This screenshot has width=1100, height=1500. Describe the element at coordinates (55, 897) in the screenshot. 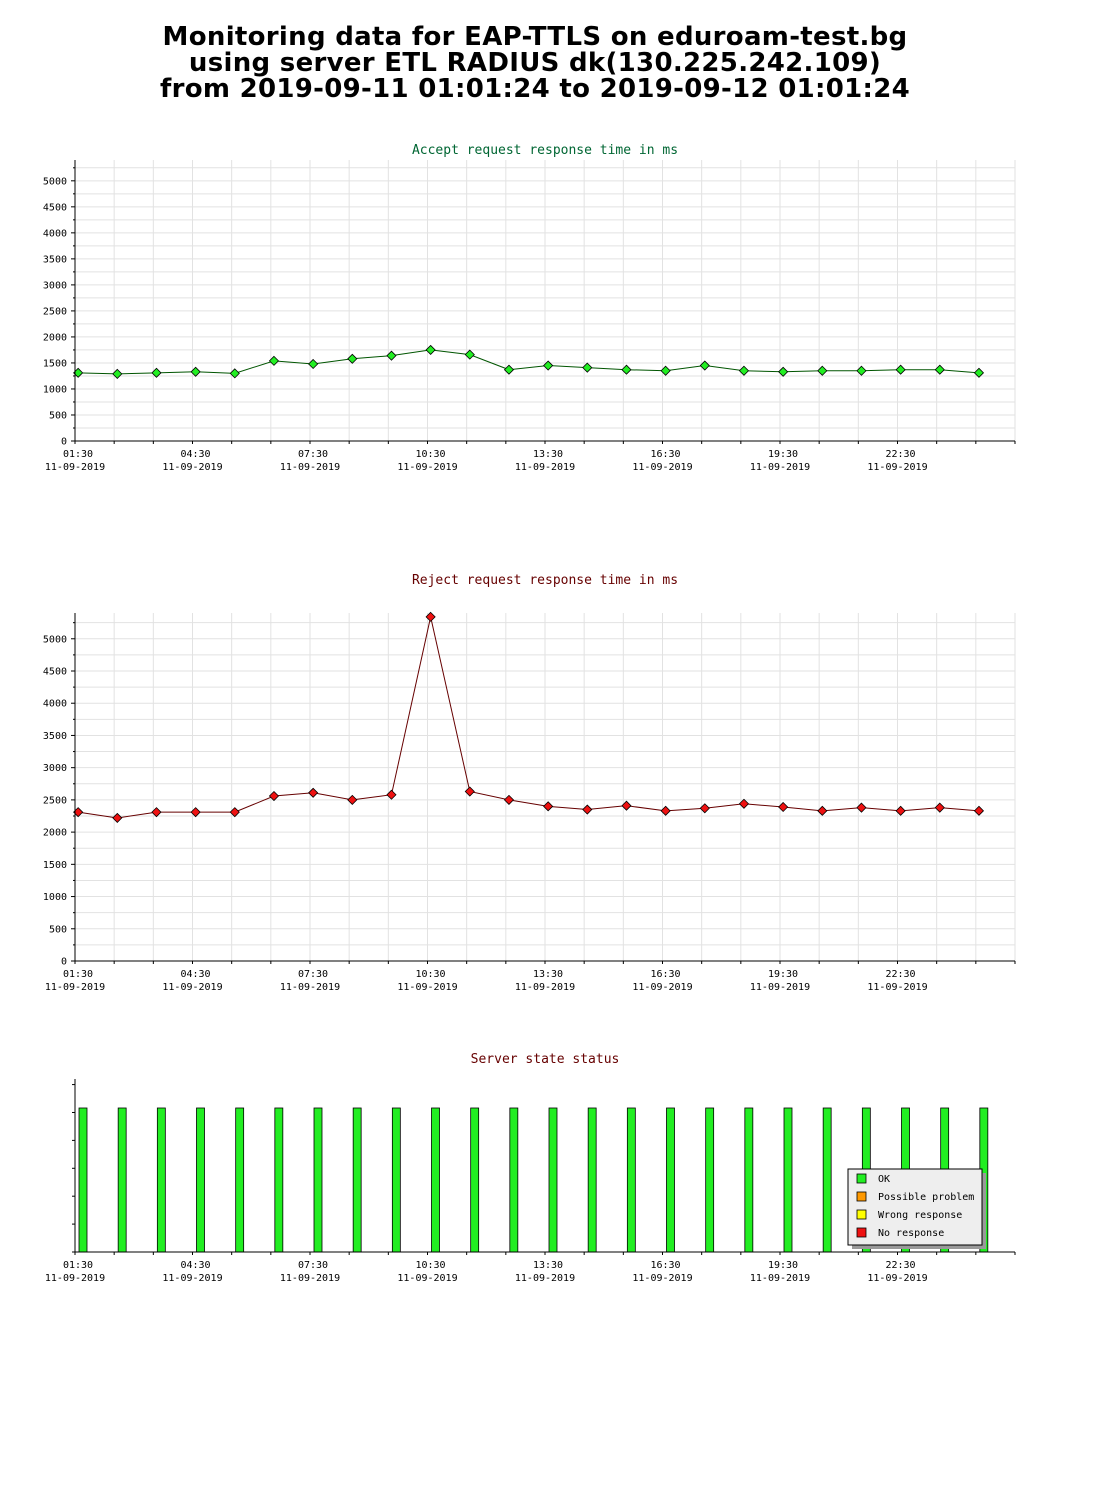

I see `reject-y-tick-label: 1000` at that location.